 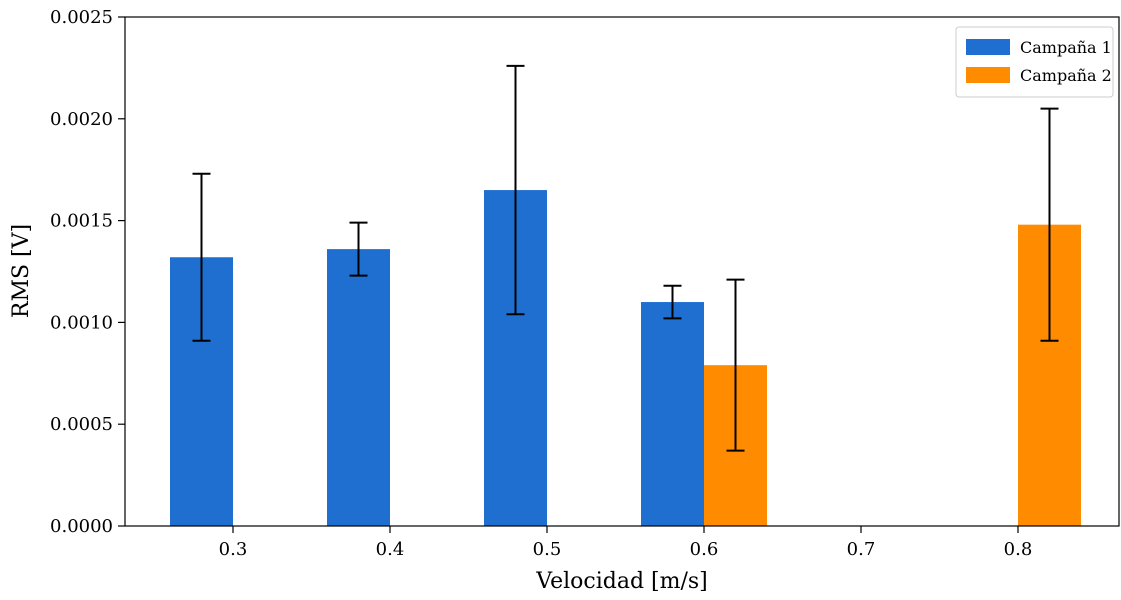 I want to click on x-tick-label: 0.5, so click(x=547, y=549).